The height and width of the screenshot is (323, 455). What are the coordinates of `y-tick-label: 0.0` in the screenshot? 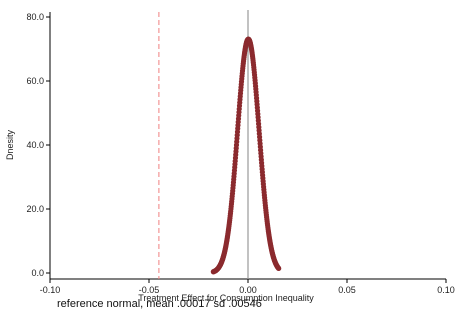 It's located at (37, 273).